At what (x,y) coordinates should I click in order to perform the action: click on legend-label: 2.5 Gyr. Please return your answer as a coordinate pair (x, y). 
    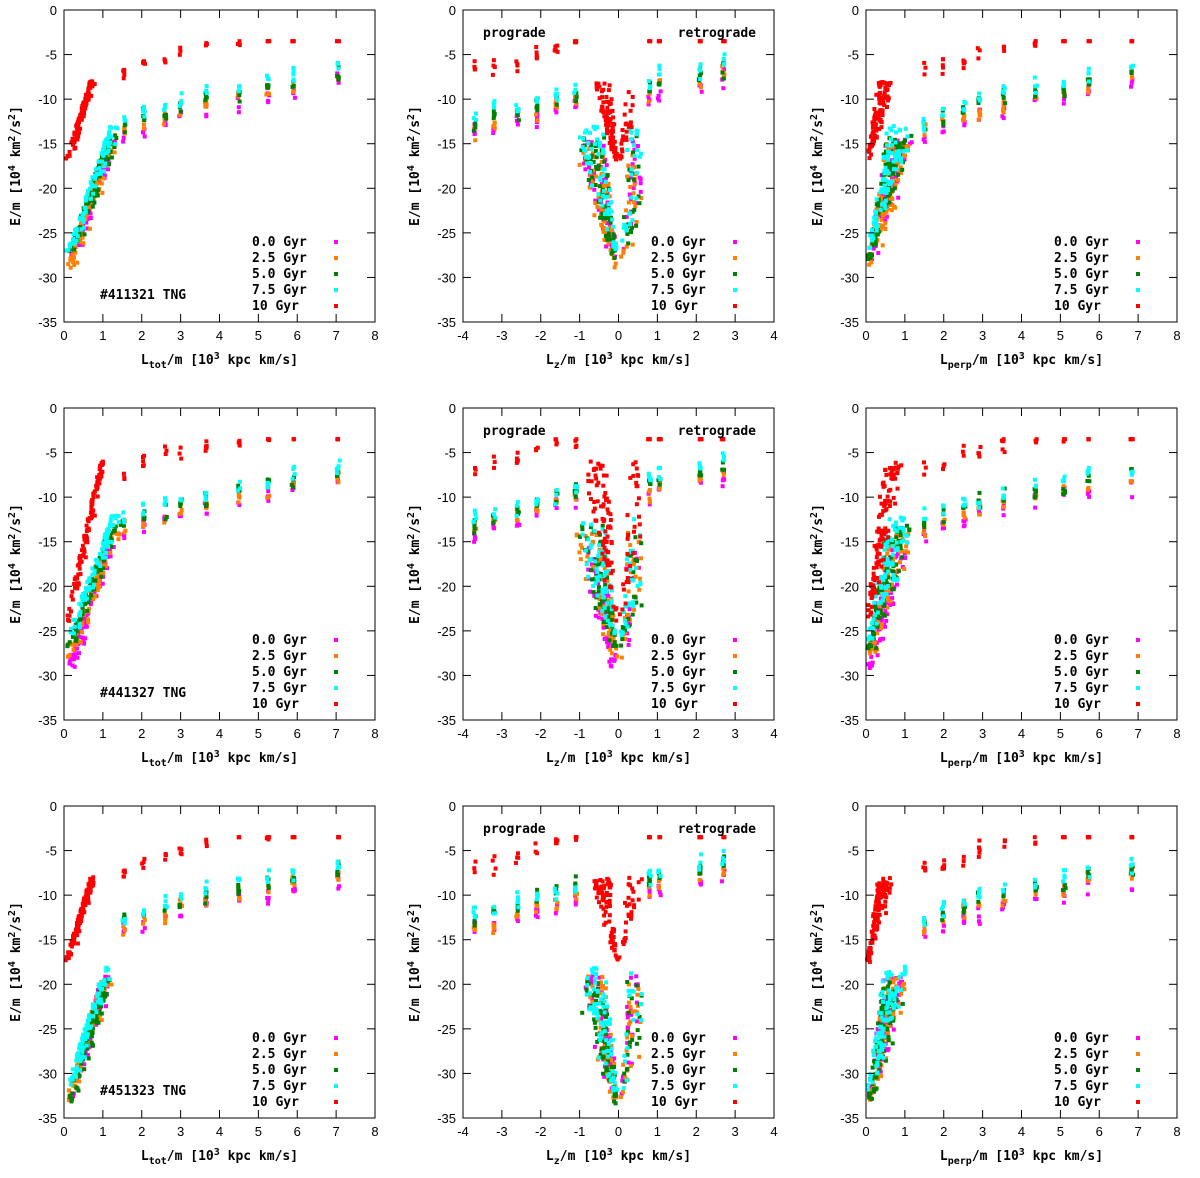
    Looking at the image, I should click on (678, 258).